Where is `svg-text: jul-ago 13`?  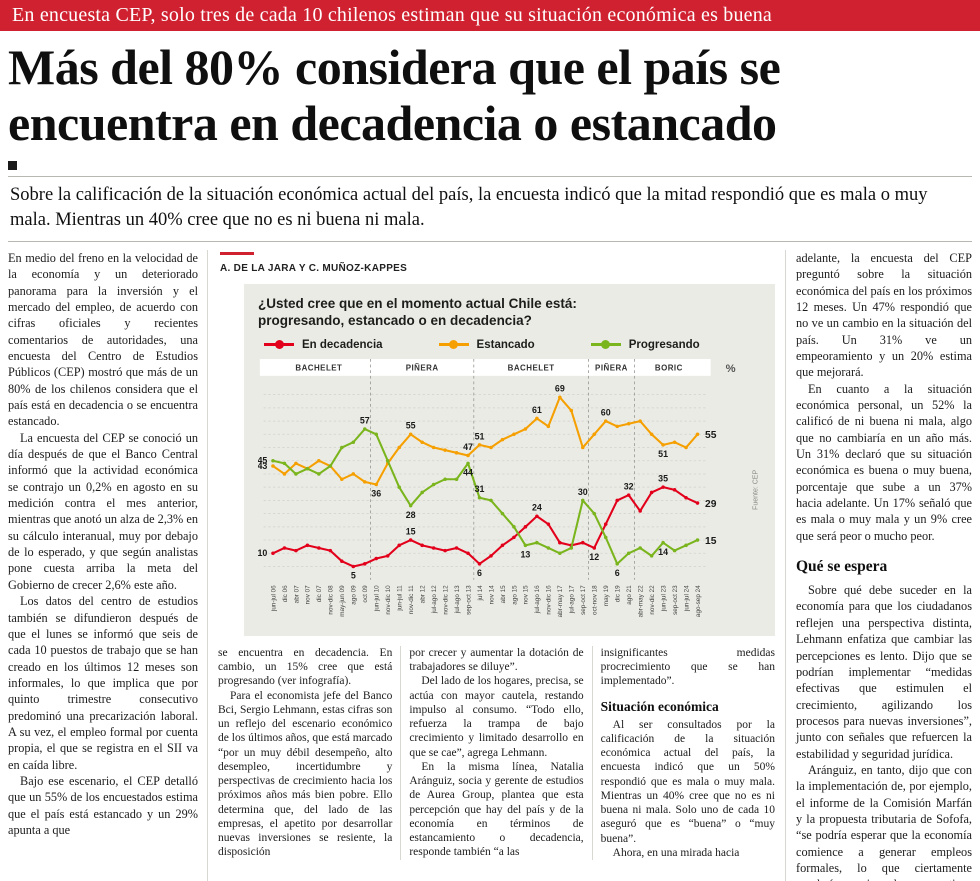 svg-text: jul-ago 13 is located at coordinates (457, 599).